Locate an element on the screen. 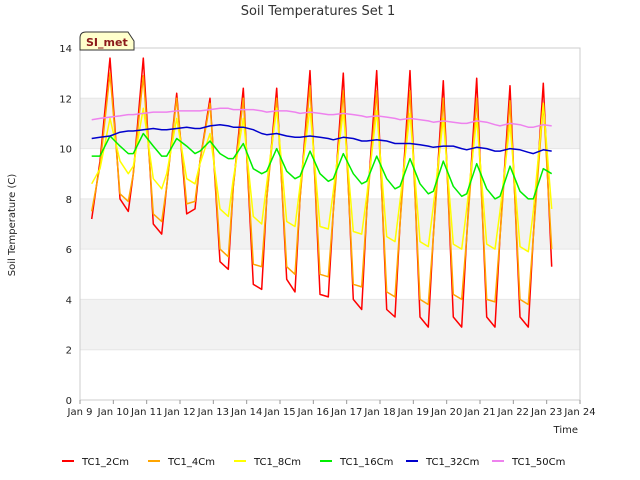 The image size is (640, 480). station-badge: SI_met is located at coordinates (107, 41).